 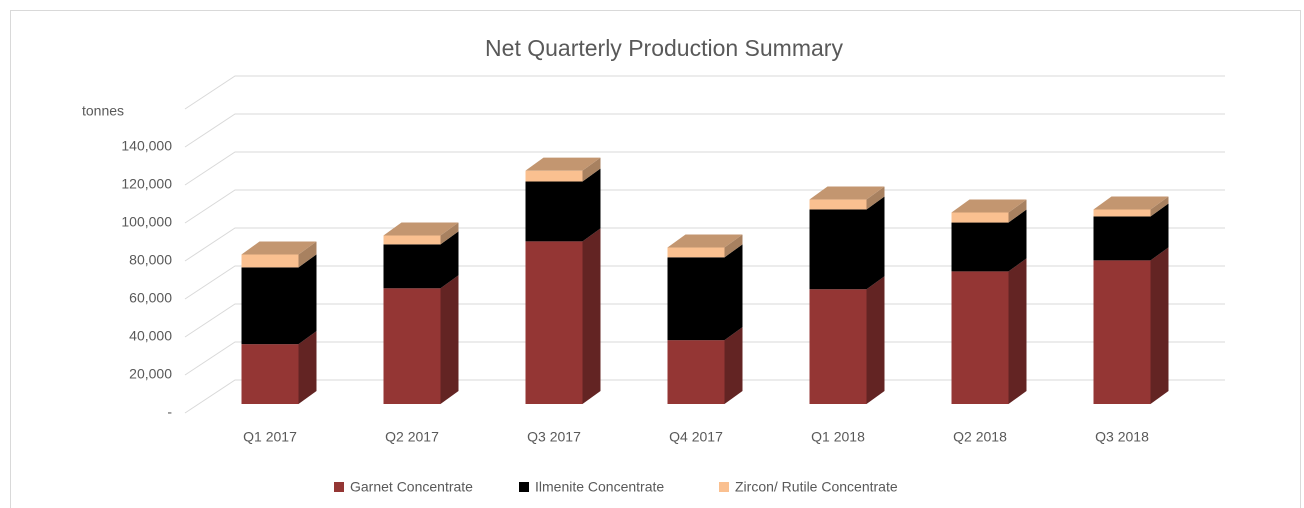 What do you see at coordinates (412, 437) in the screenshot?
I see `x-tick-label: Q2 2017` at bounding box center [412, 437].